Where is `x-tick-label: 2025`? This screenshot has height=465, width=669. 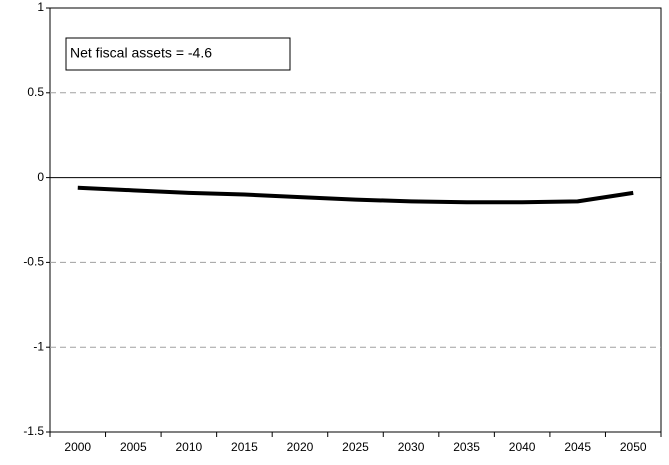 x-tick-label: 2025 is located at coordinates (355, 447).